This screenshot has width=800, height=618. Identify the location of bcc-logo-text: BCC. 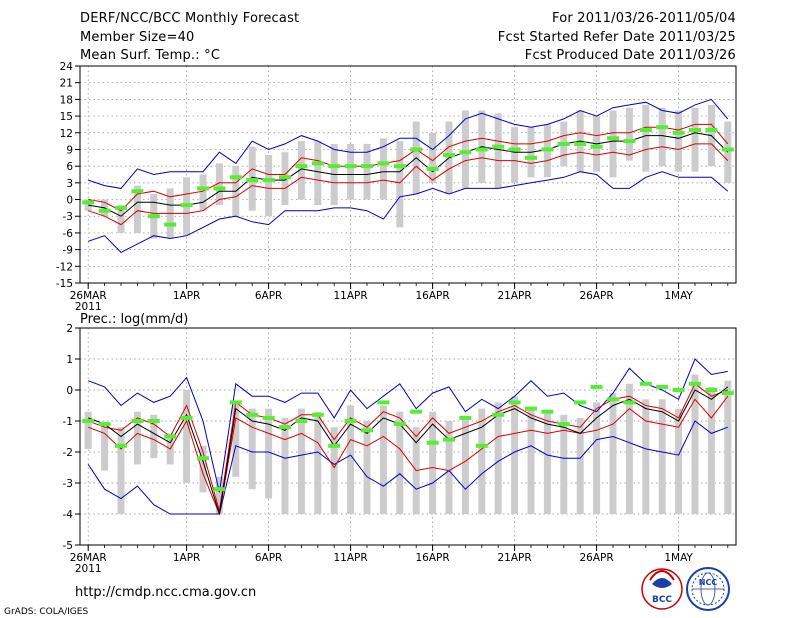
(662, 600).